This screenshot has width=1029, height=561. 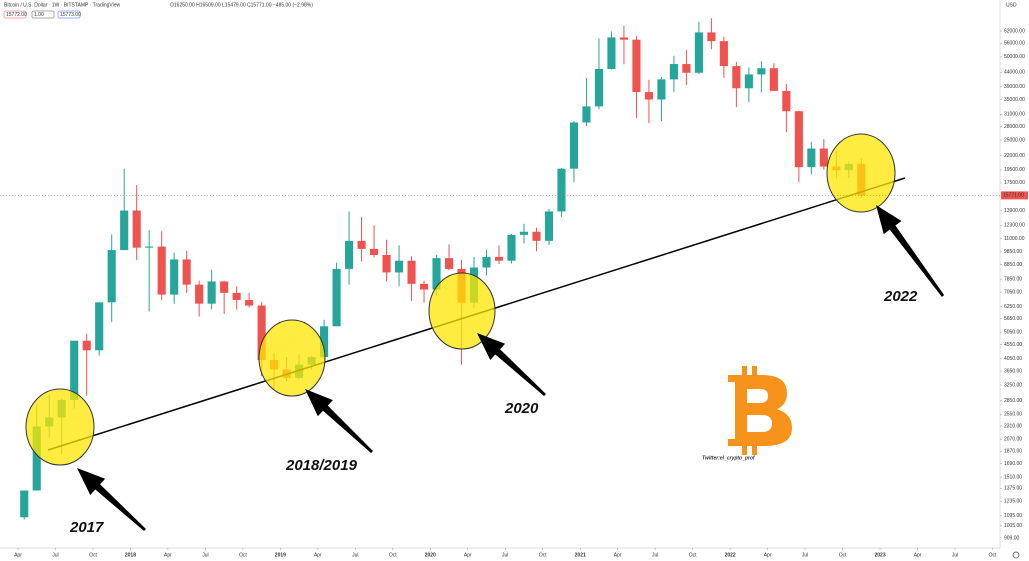 I want to click on y-tick-label: 1510.00, so click(x=1013, y=477).